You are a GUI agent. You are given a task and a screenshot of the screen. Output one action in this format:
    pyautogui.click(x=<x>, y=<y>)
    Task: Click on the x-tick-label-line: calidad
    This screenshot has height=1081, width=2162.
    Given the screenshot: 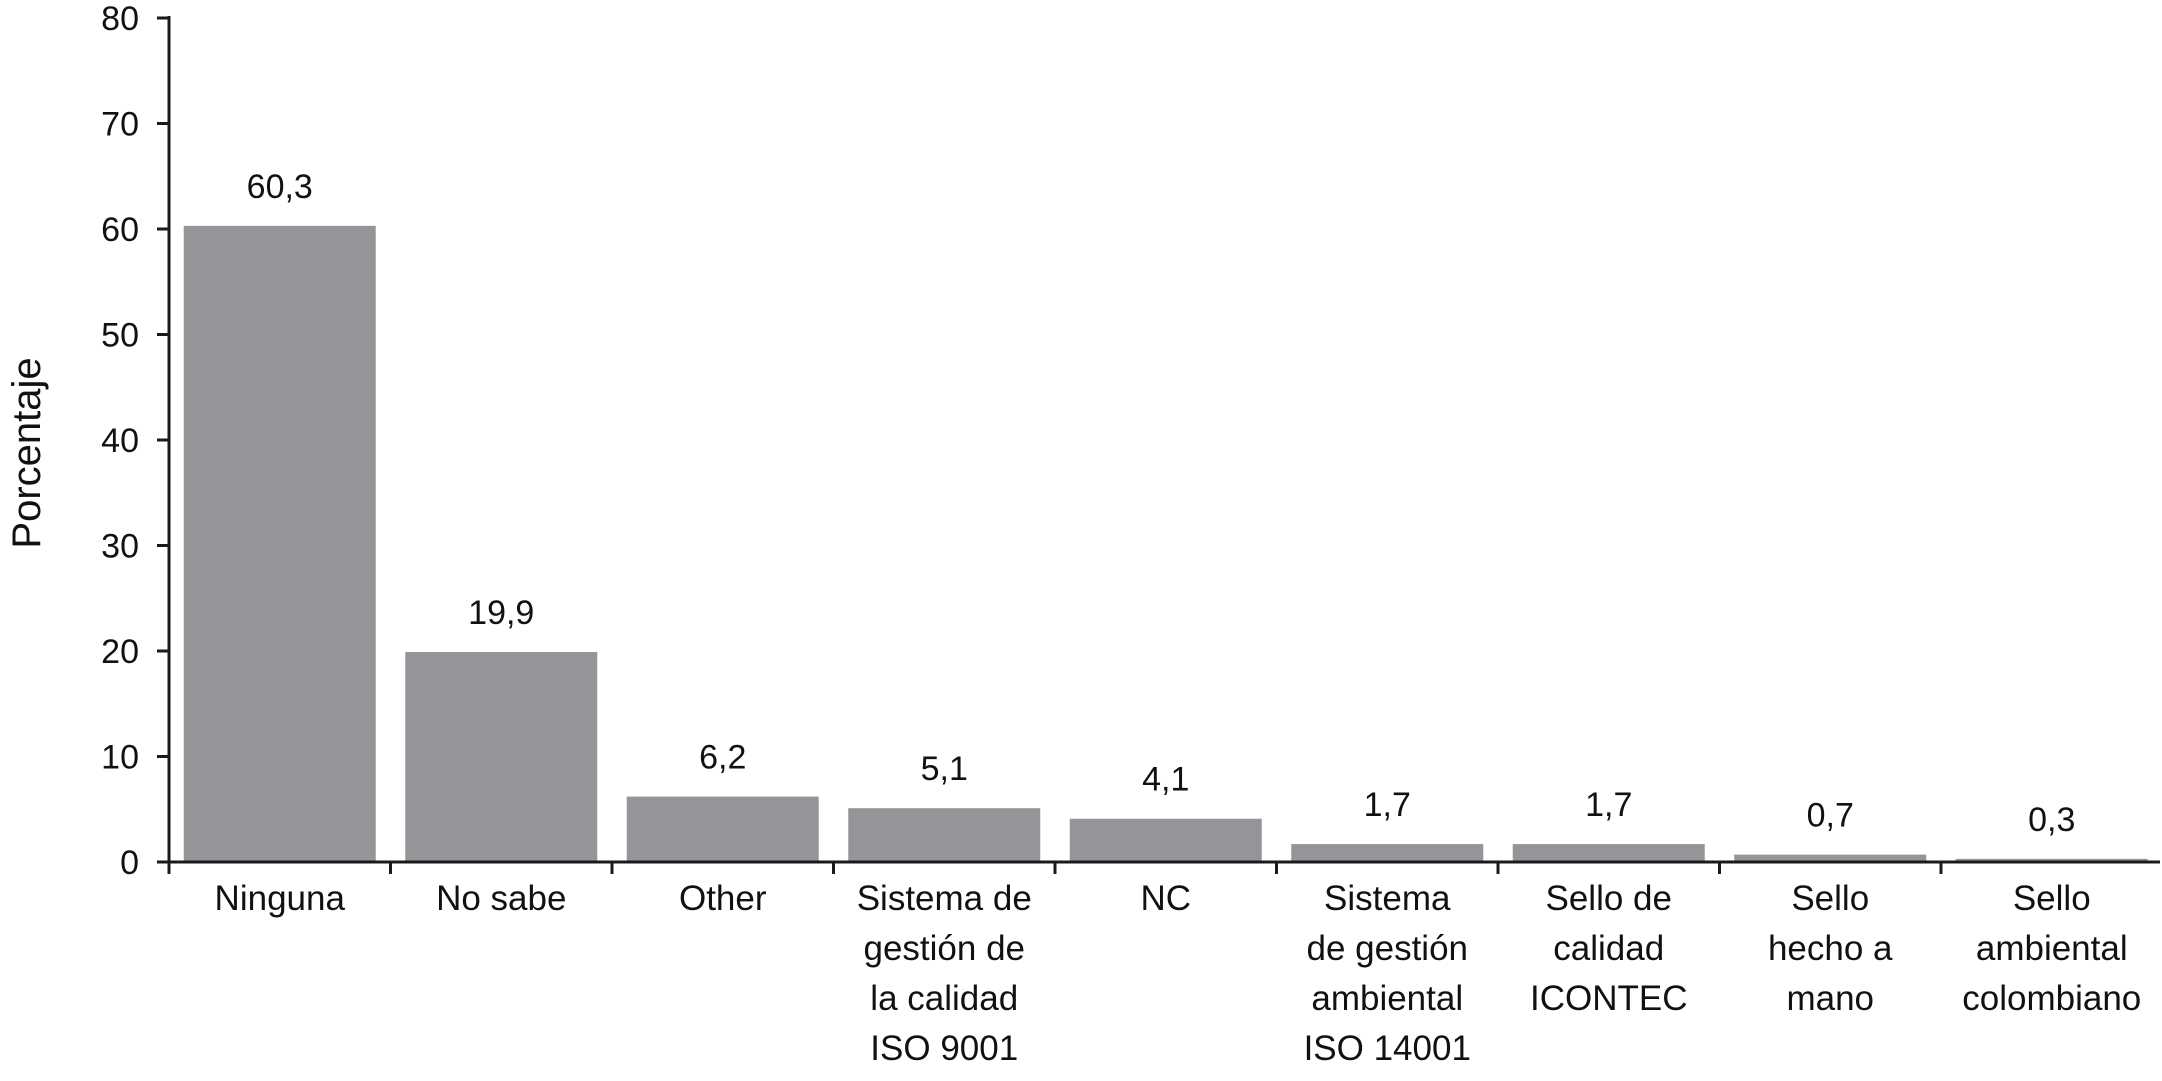 What is the action you would take?
    pyautogui.click(x=1608, y=948)
    